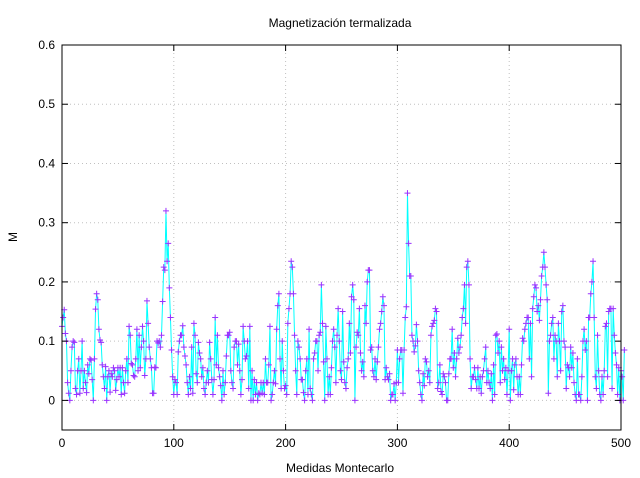 The height and width of the screenshot is (478, 640). What do you see at coordinates (46, 282) in the screenshot?
I see `y-tick-label: 0.2` at bounding box center [46, 282].